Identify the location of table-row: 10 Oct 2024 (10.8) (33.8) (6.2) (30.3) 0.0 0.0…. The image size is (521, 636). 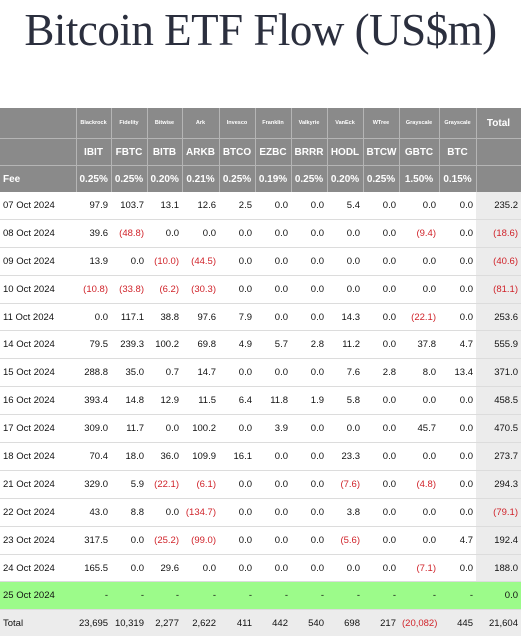
(260, 289).